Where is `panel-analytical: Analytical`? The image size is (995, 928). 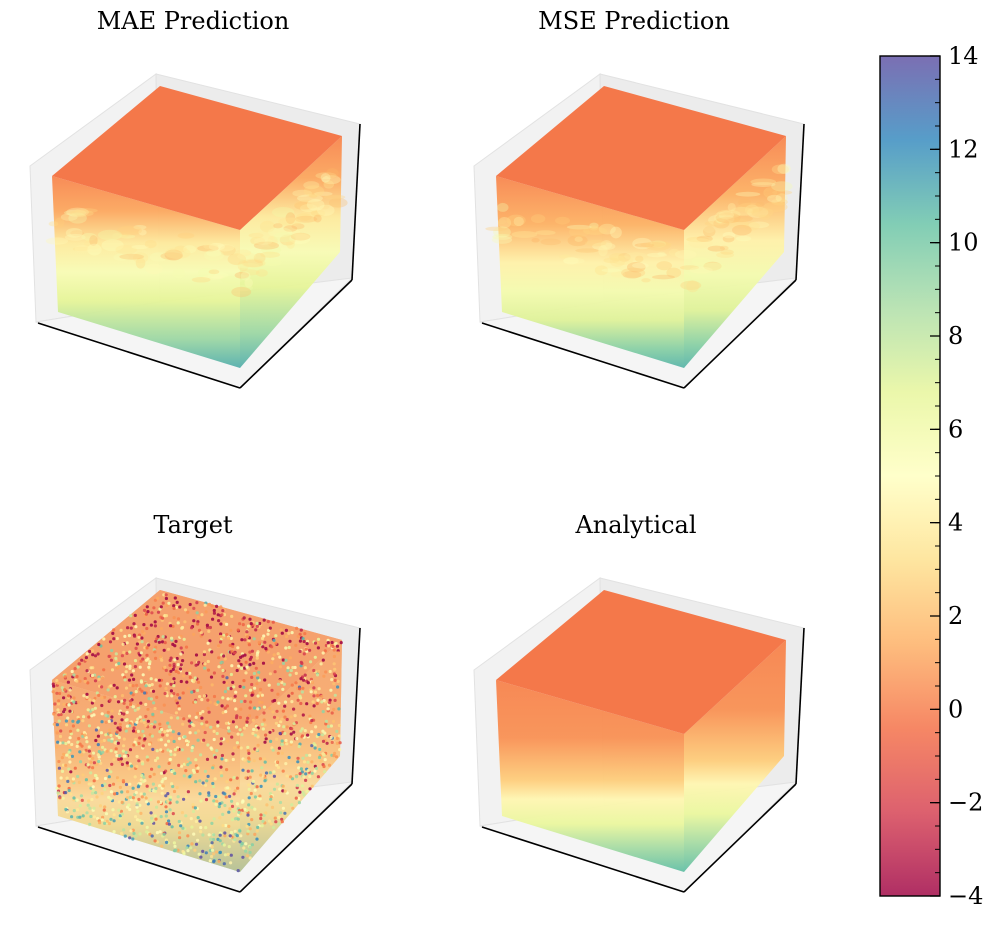
panel-analytical: Analytical is located at coordinates (639, 702).